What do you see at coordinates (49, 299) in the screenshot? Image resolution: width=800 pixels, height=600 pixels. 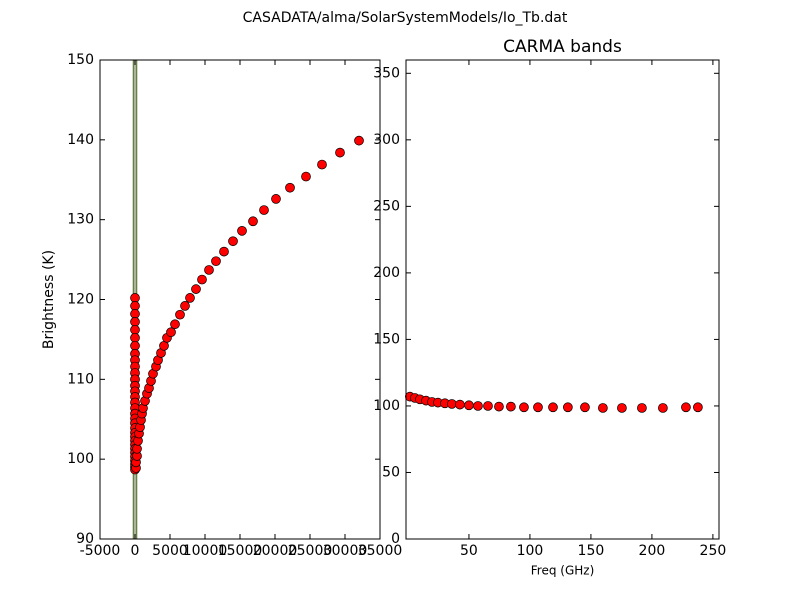 I see `y-axis-label: Brightness (K)` at bounding box center [49, 299].